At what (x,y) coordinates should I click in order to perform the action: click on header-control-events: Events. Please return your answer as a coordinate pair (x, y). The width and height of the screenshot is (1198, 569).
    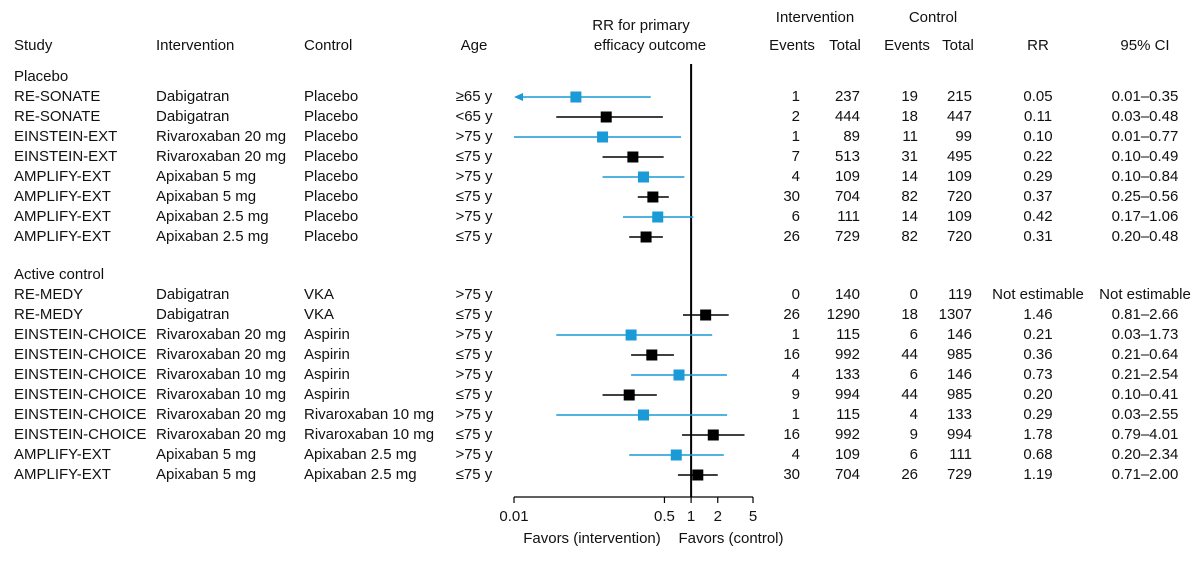
    Looking at the image, I should click on (907, 45).